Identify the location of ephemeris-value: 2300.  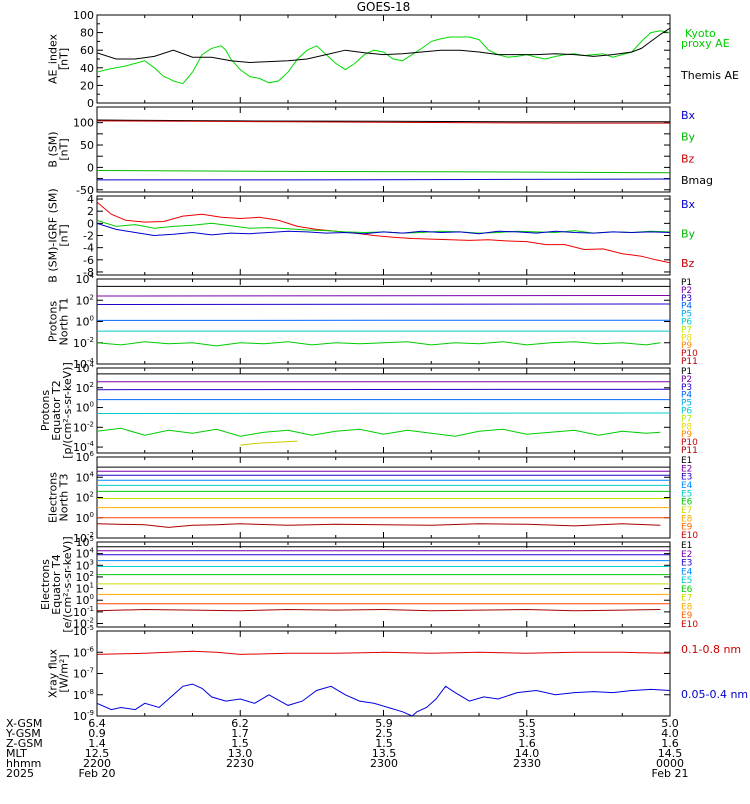
(384, 763).